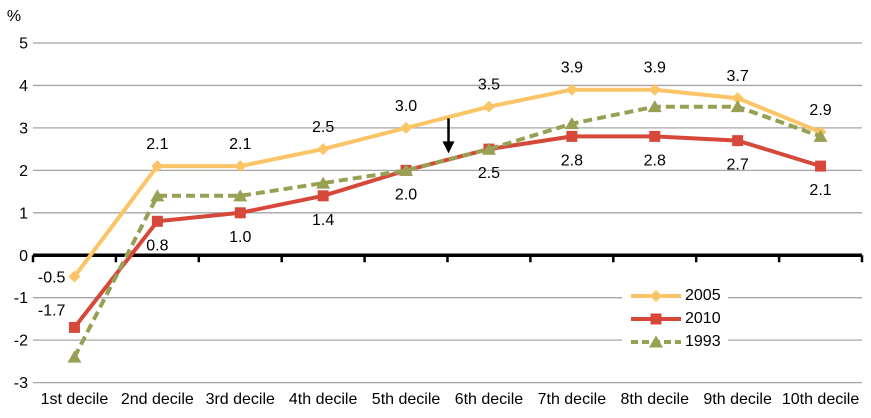 This screenshot has height=418, width=871. Describe the element at coordinates (21, 383) in the screenshot. I see `y-tick-label: -3` at that location.